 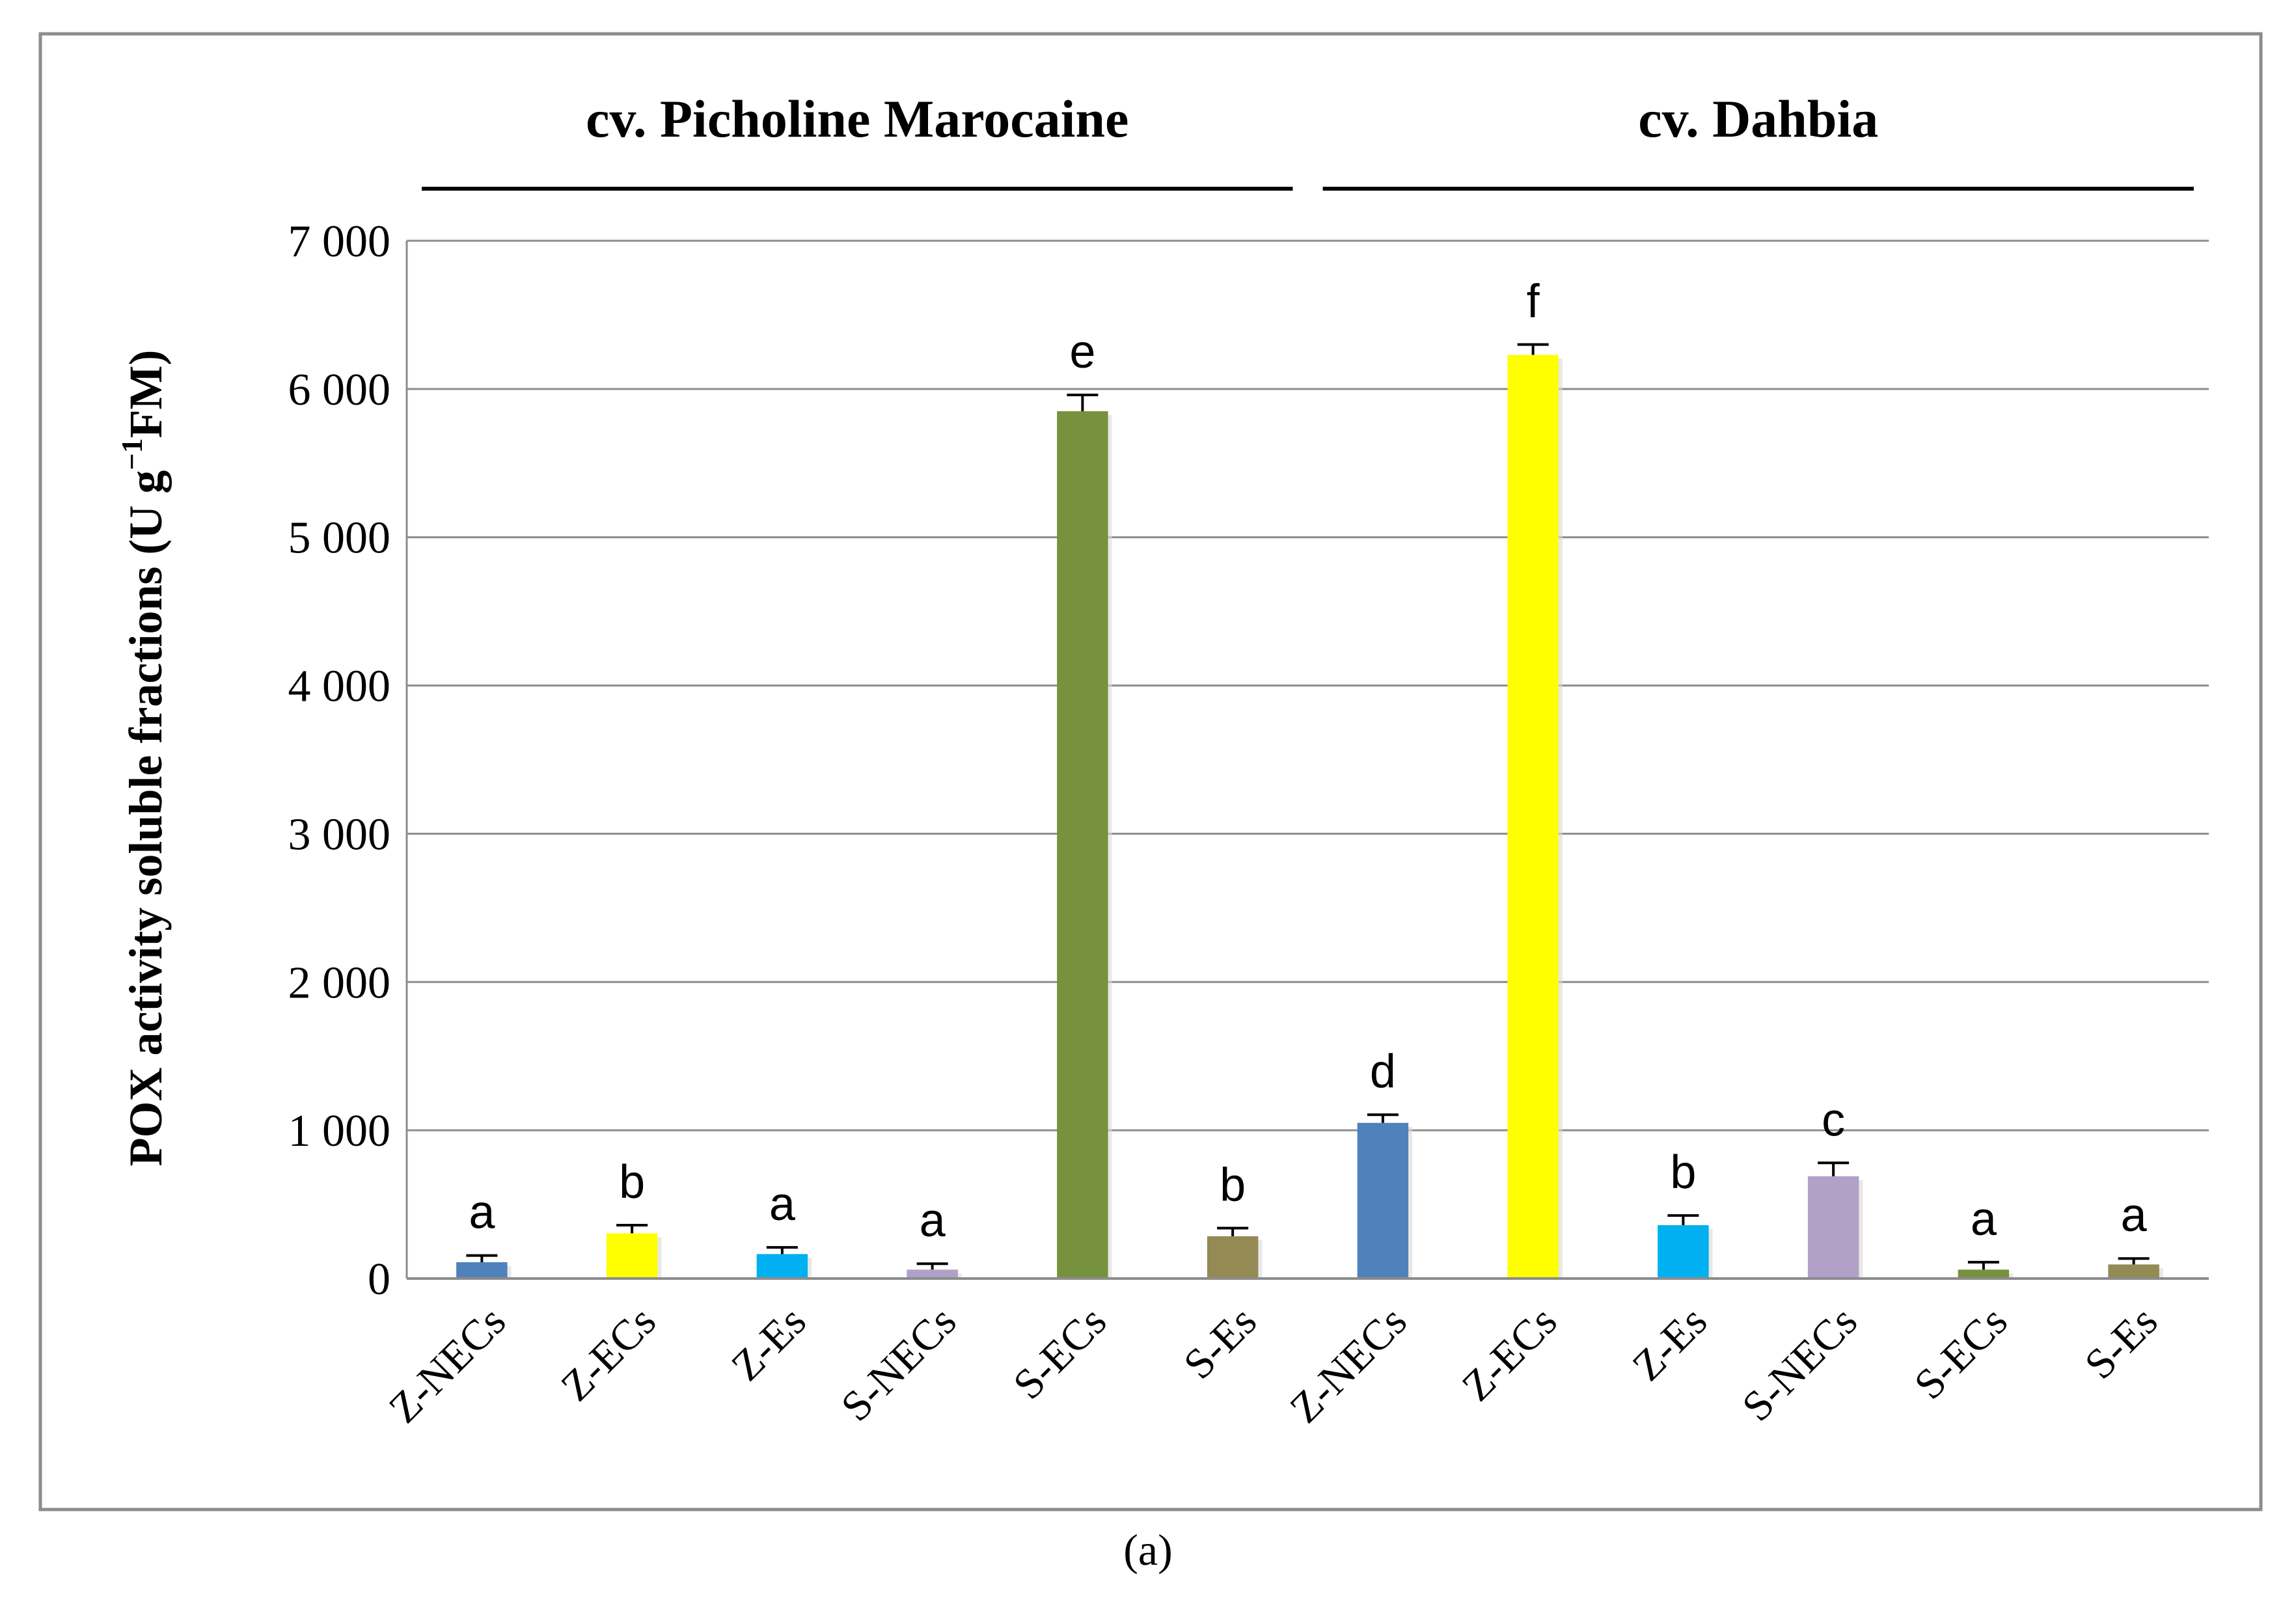 What do you see at coordinates (339, 761) in the screenshot?
I see `y-axis-ticks: 0 1 000 2 000 3 000 4 000 5 000 6 000 7 000` at bounding box center [339, 761].